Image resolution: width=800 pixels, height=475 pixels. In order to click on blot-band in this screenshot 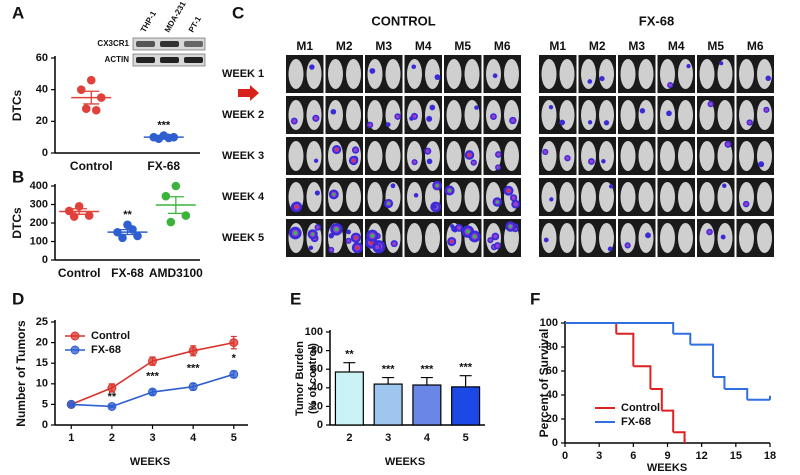, I will do `click(145, 44)`.